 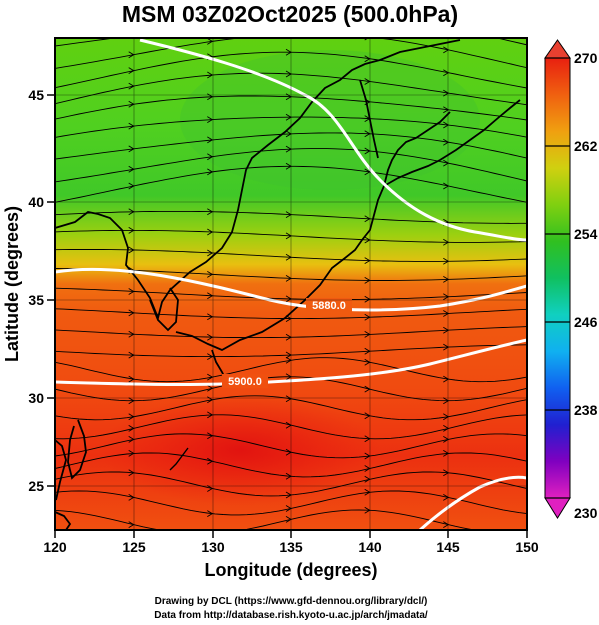 I want to click on colorbar: 270 262 254 246 238 230, so click(x=571, y=280).